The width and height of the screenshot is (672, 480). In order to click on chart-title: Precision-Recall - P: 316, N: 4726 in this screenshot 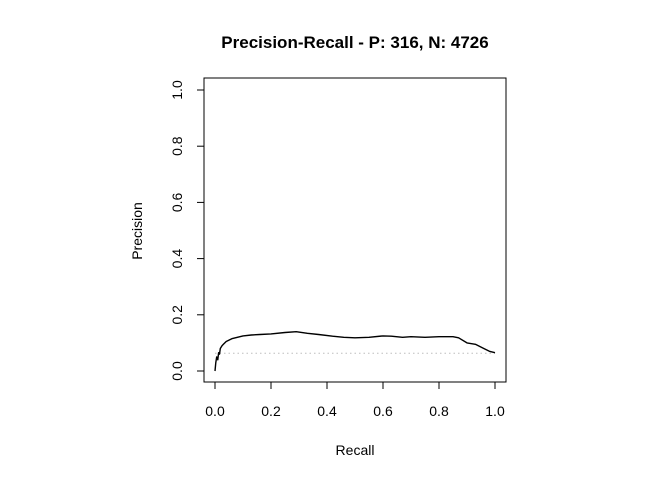, I will do `click(354, 42)`.